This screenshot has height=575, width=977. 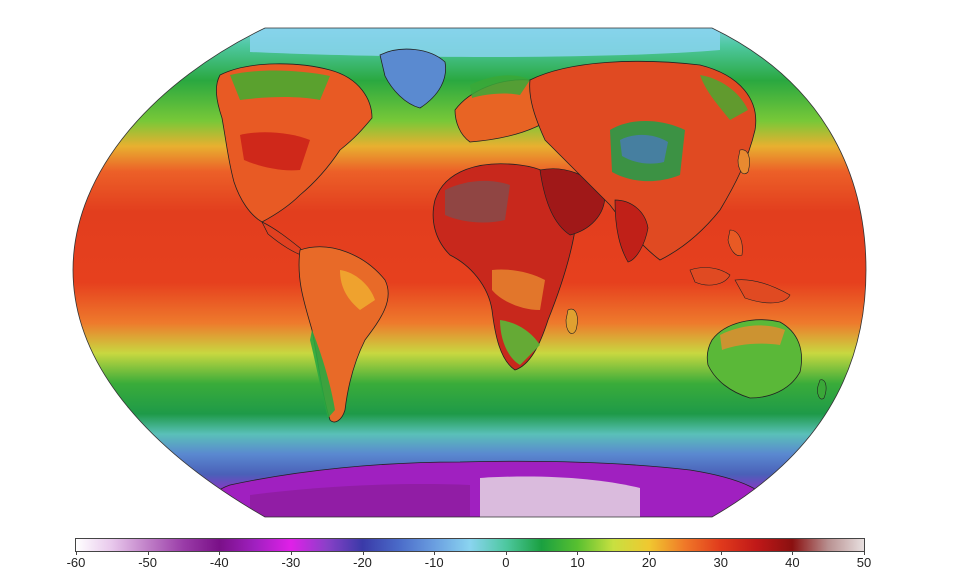 What do you see at coordinates (470, 545) in the screenshot?
I see `colorbar-gradient` at bounding box center [470, 545].